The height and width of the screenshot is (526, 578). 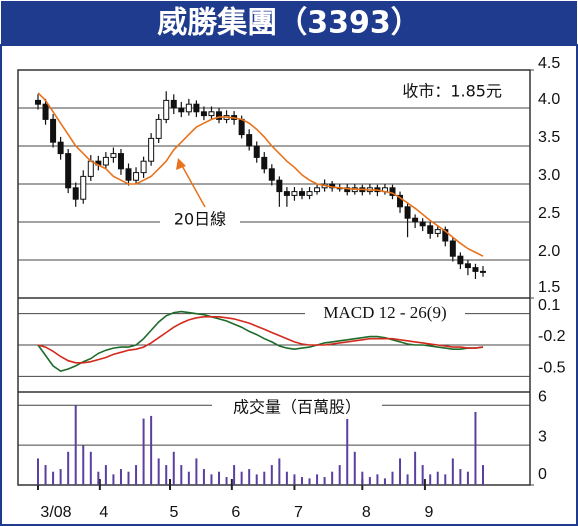 I want to click on y-tick-label: 4.0, so click(x=549, y=99).